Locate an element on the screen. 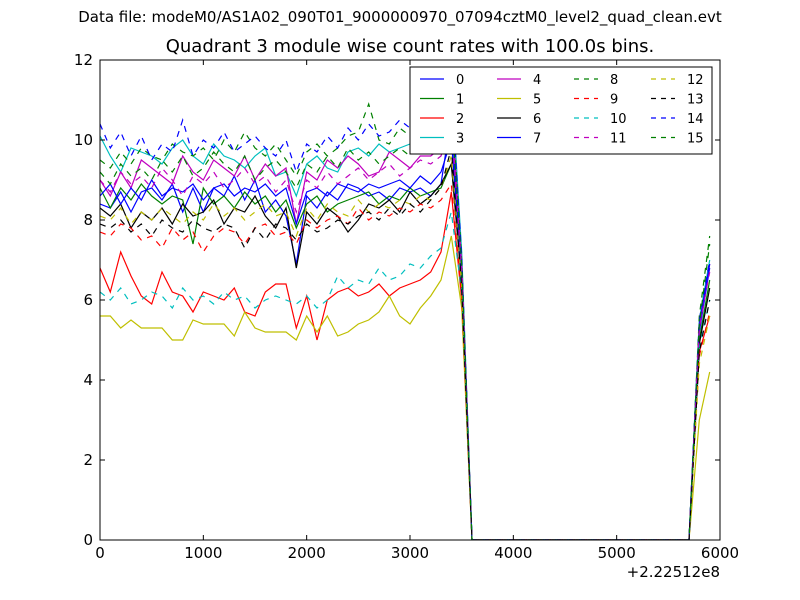 The image size is (800, 600). legend-label-4: 4 is located at coordinates (537, 80).